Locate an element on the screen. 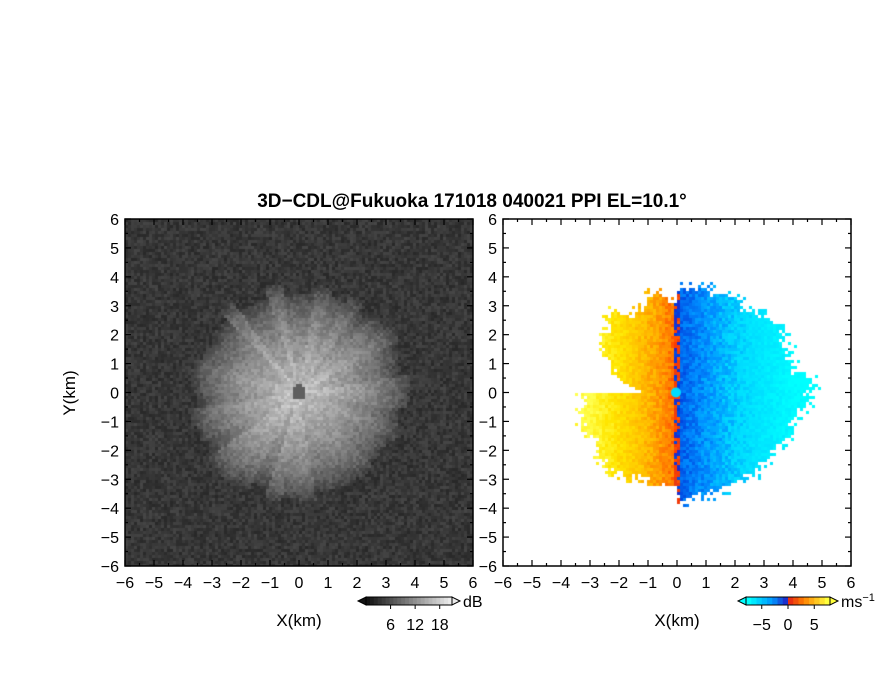  right-x-axis-label: X(km) is located at coordinates (676, 620).